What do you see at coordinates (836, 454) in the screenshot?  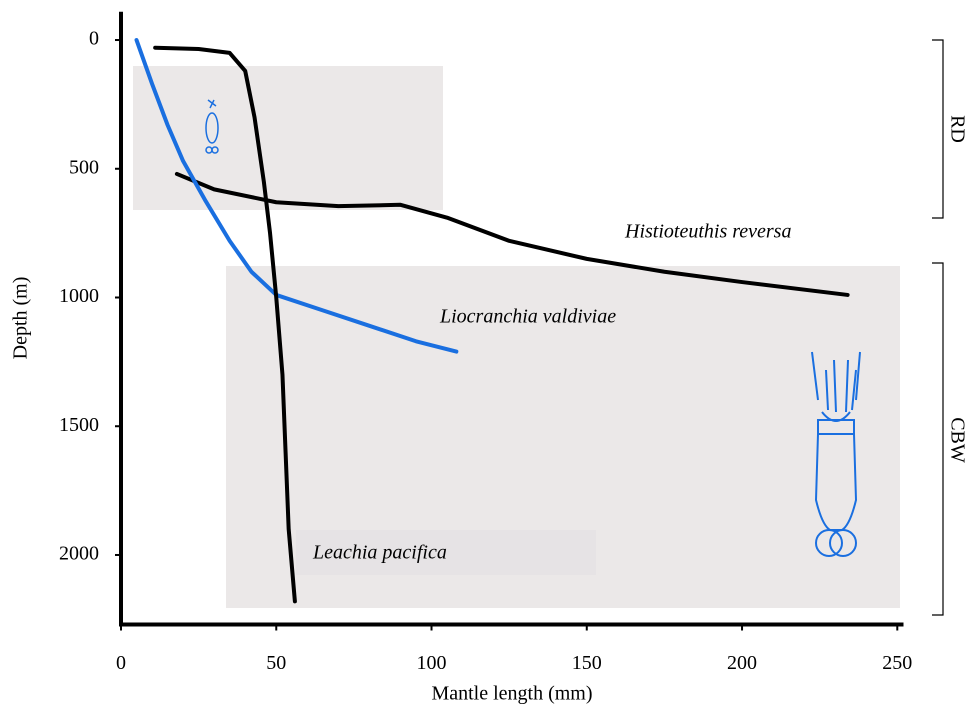 I see `large-squid-icon` at bounding box center [836, 454].